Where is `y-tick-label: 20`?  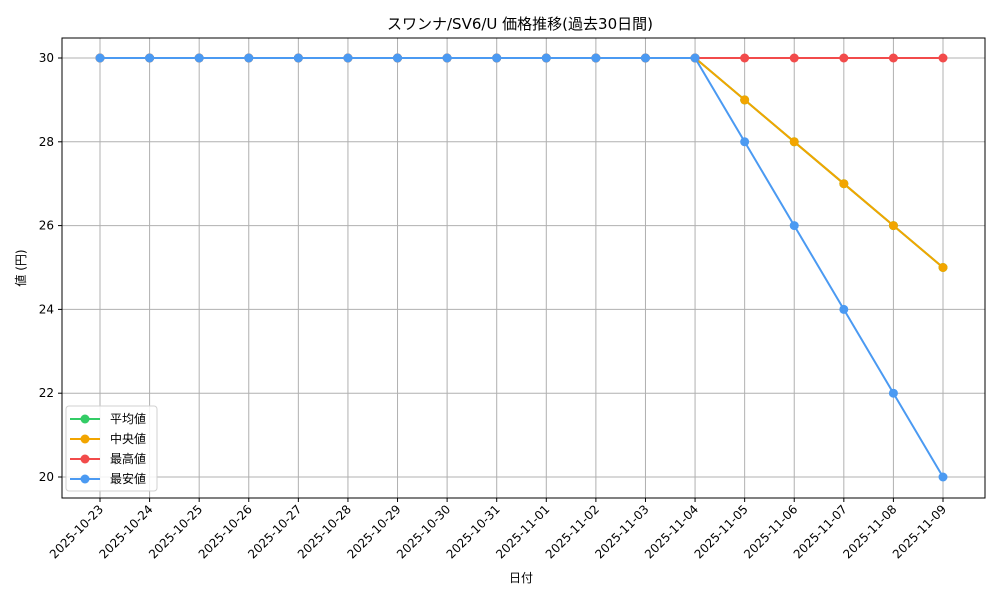
y-tick-label: 20 is located at coordinates (46, 477).